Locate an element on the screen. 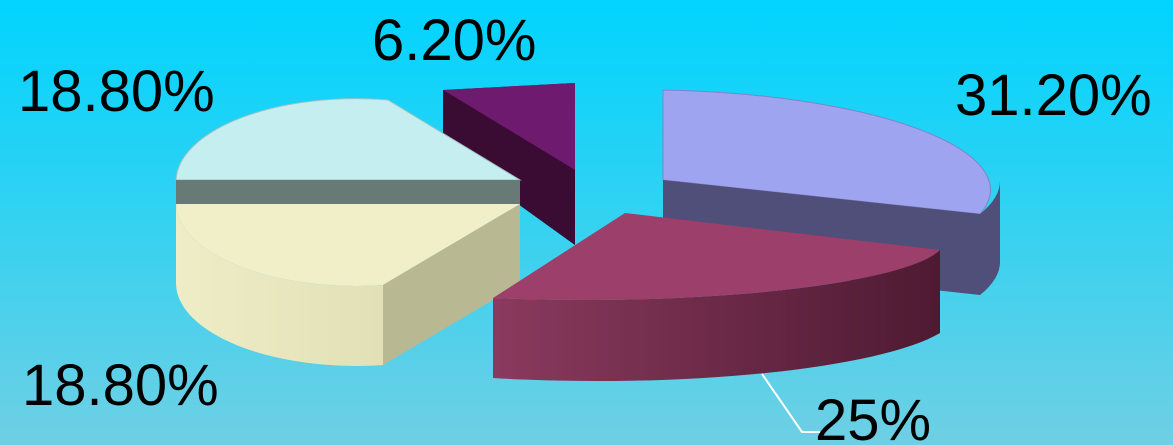  label-25: 25% is located at coordinates (873, 416).